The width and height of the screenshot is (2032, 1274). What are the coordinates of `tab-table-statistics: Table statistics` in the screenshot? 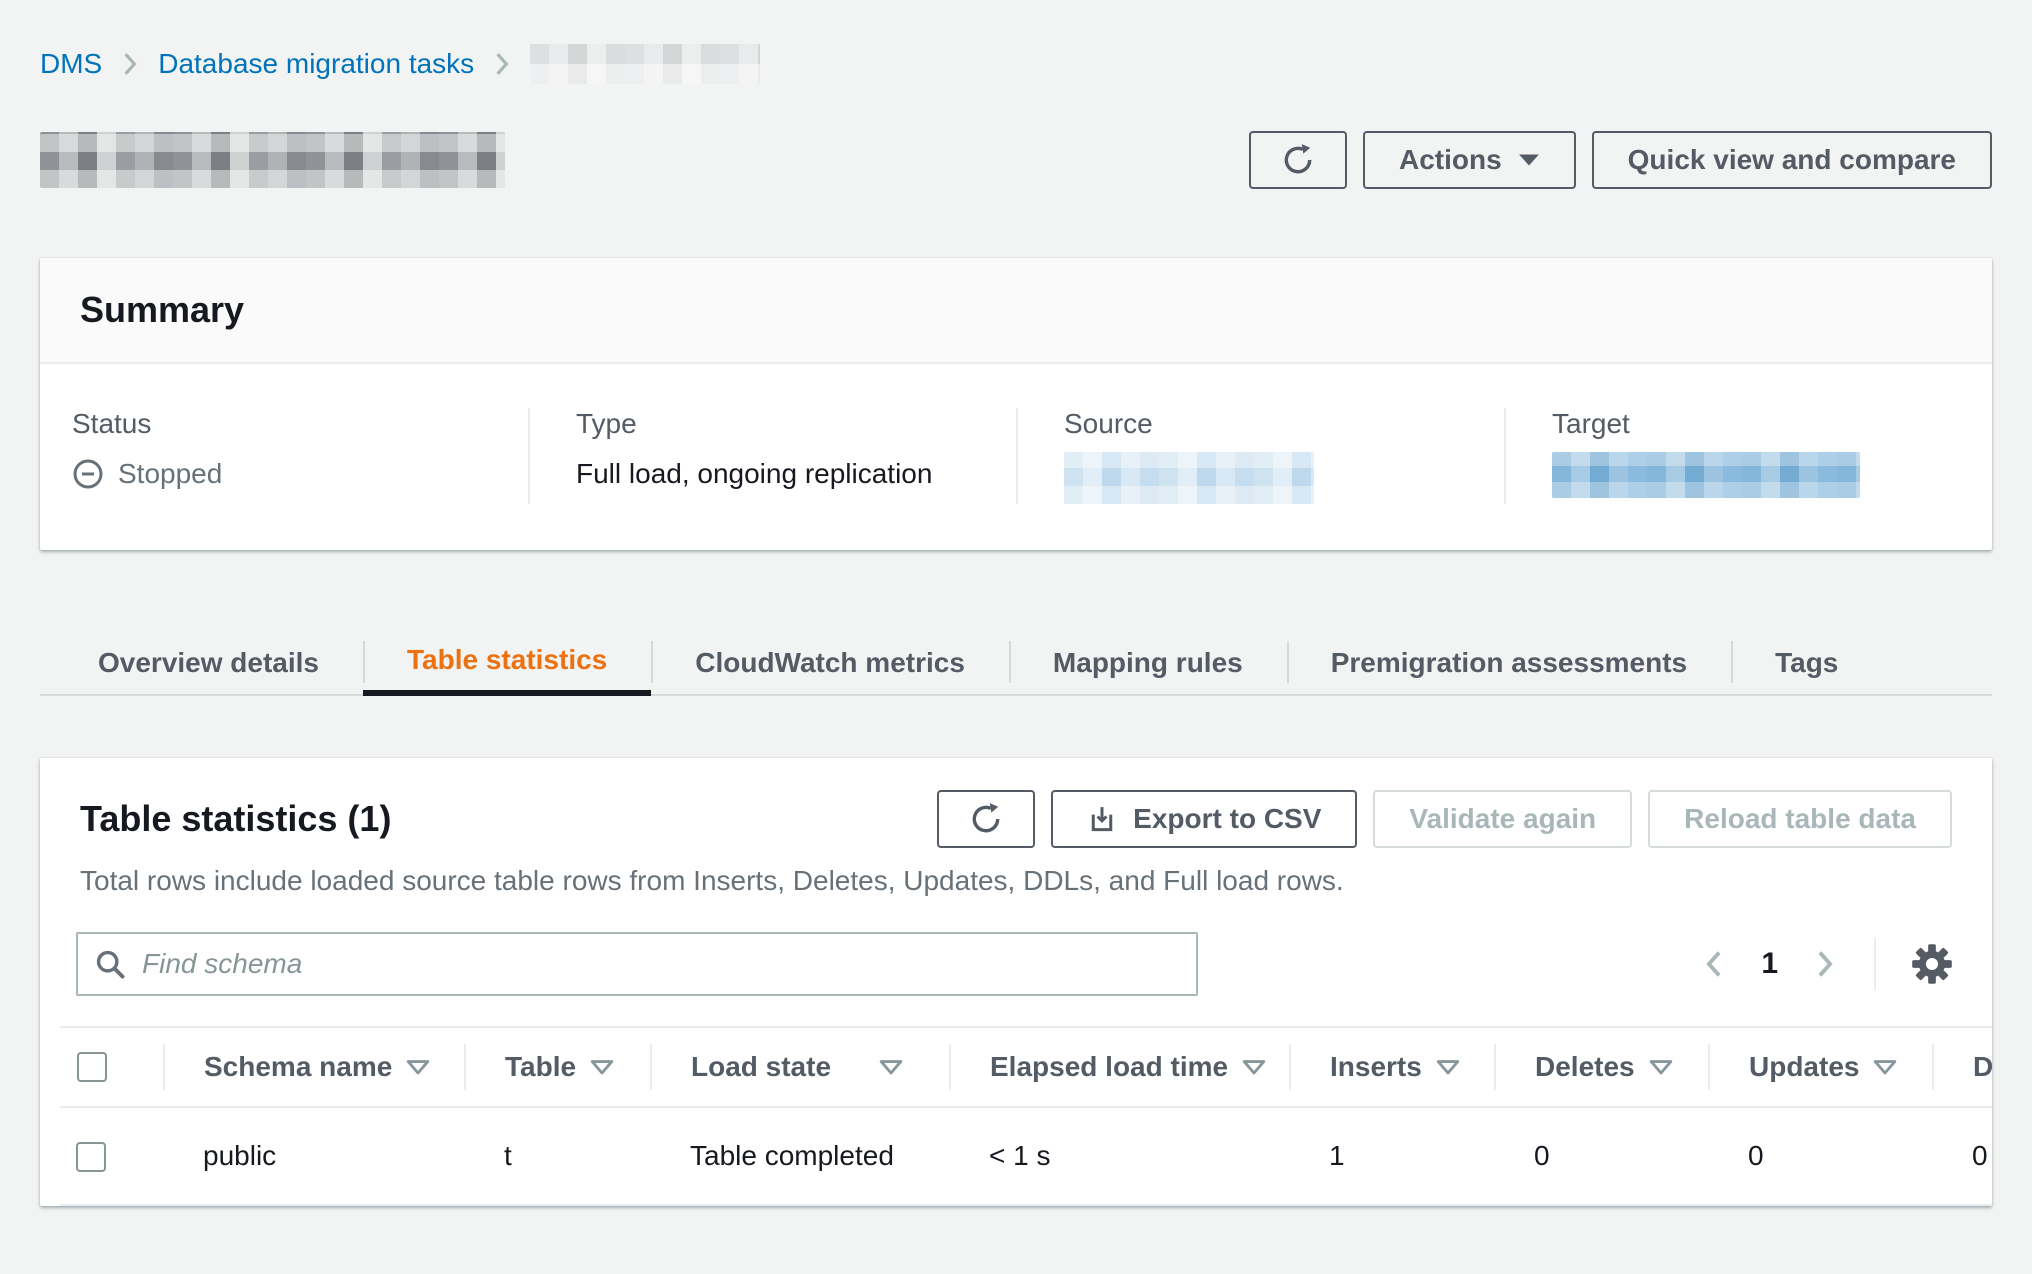 It's located at (507, 663).